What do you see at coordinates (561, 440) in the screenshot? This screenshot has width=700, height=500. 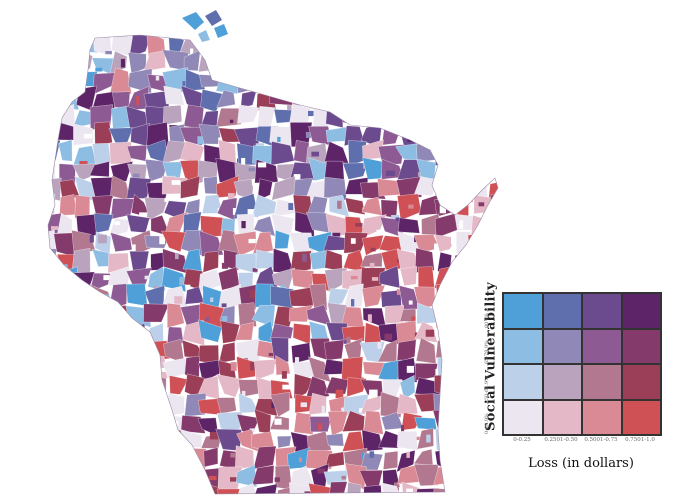 I see `legend-x-tick: 0.2501-0.50` at bounding box center [561, 440].